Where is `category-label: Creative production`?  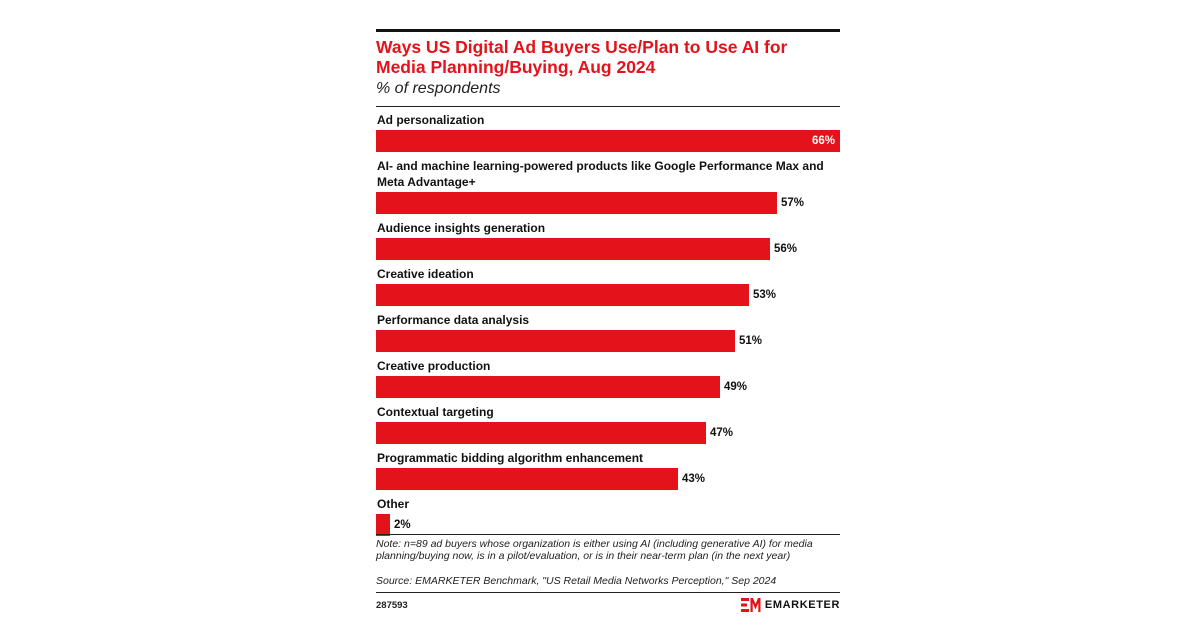 category-label: Creative production is located at coordinates (434, 366).